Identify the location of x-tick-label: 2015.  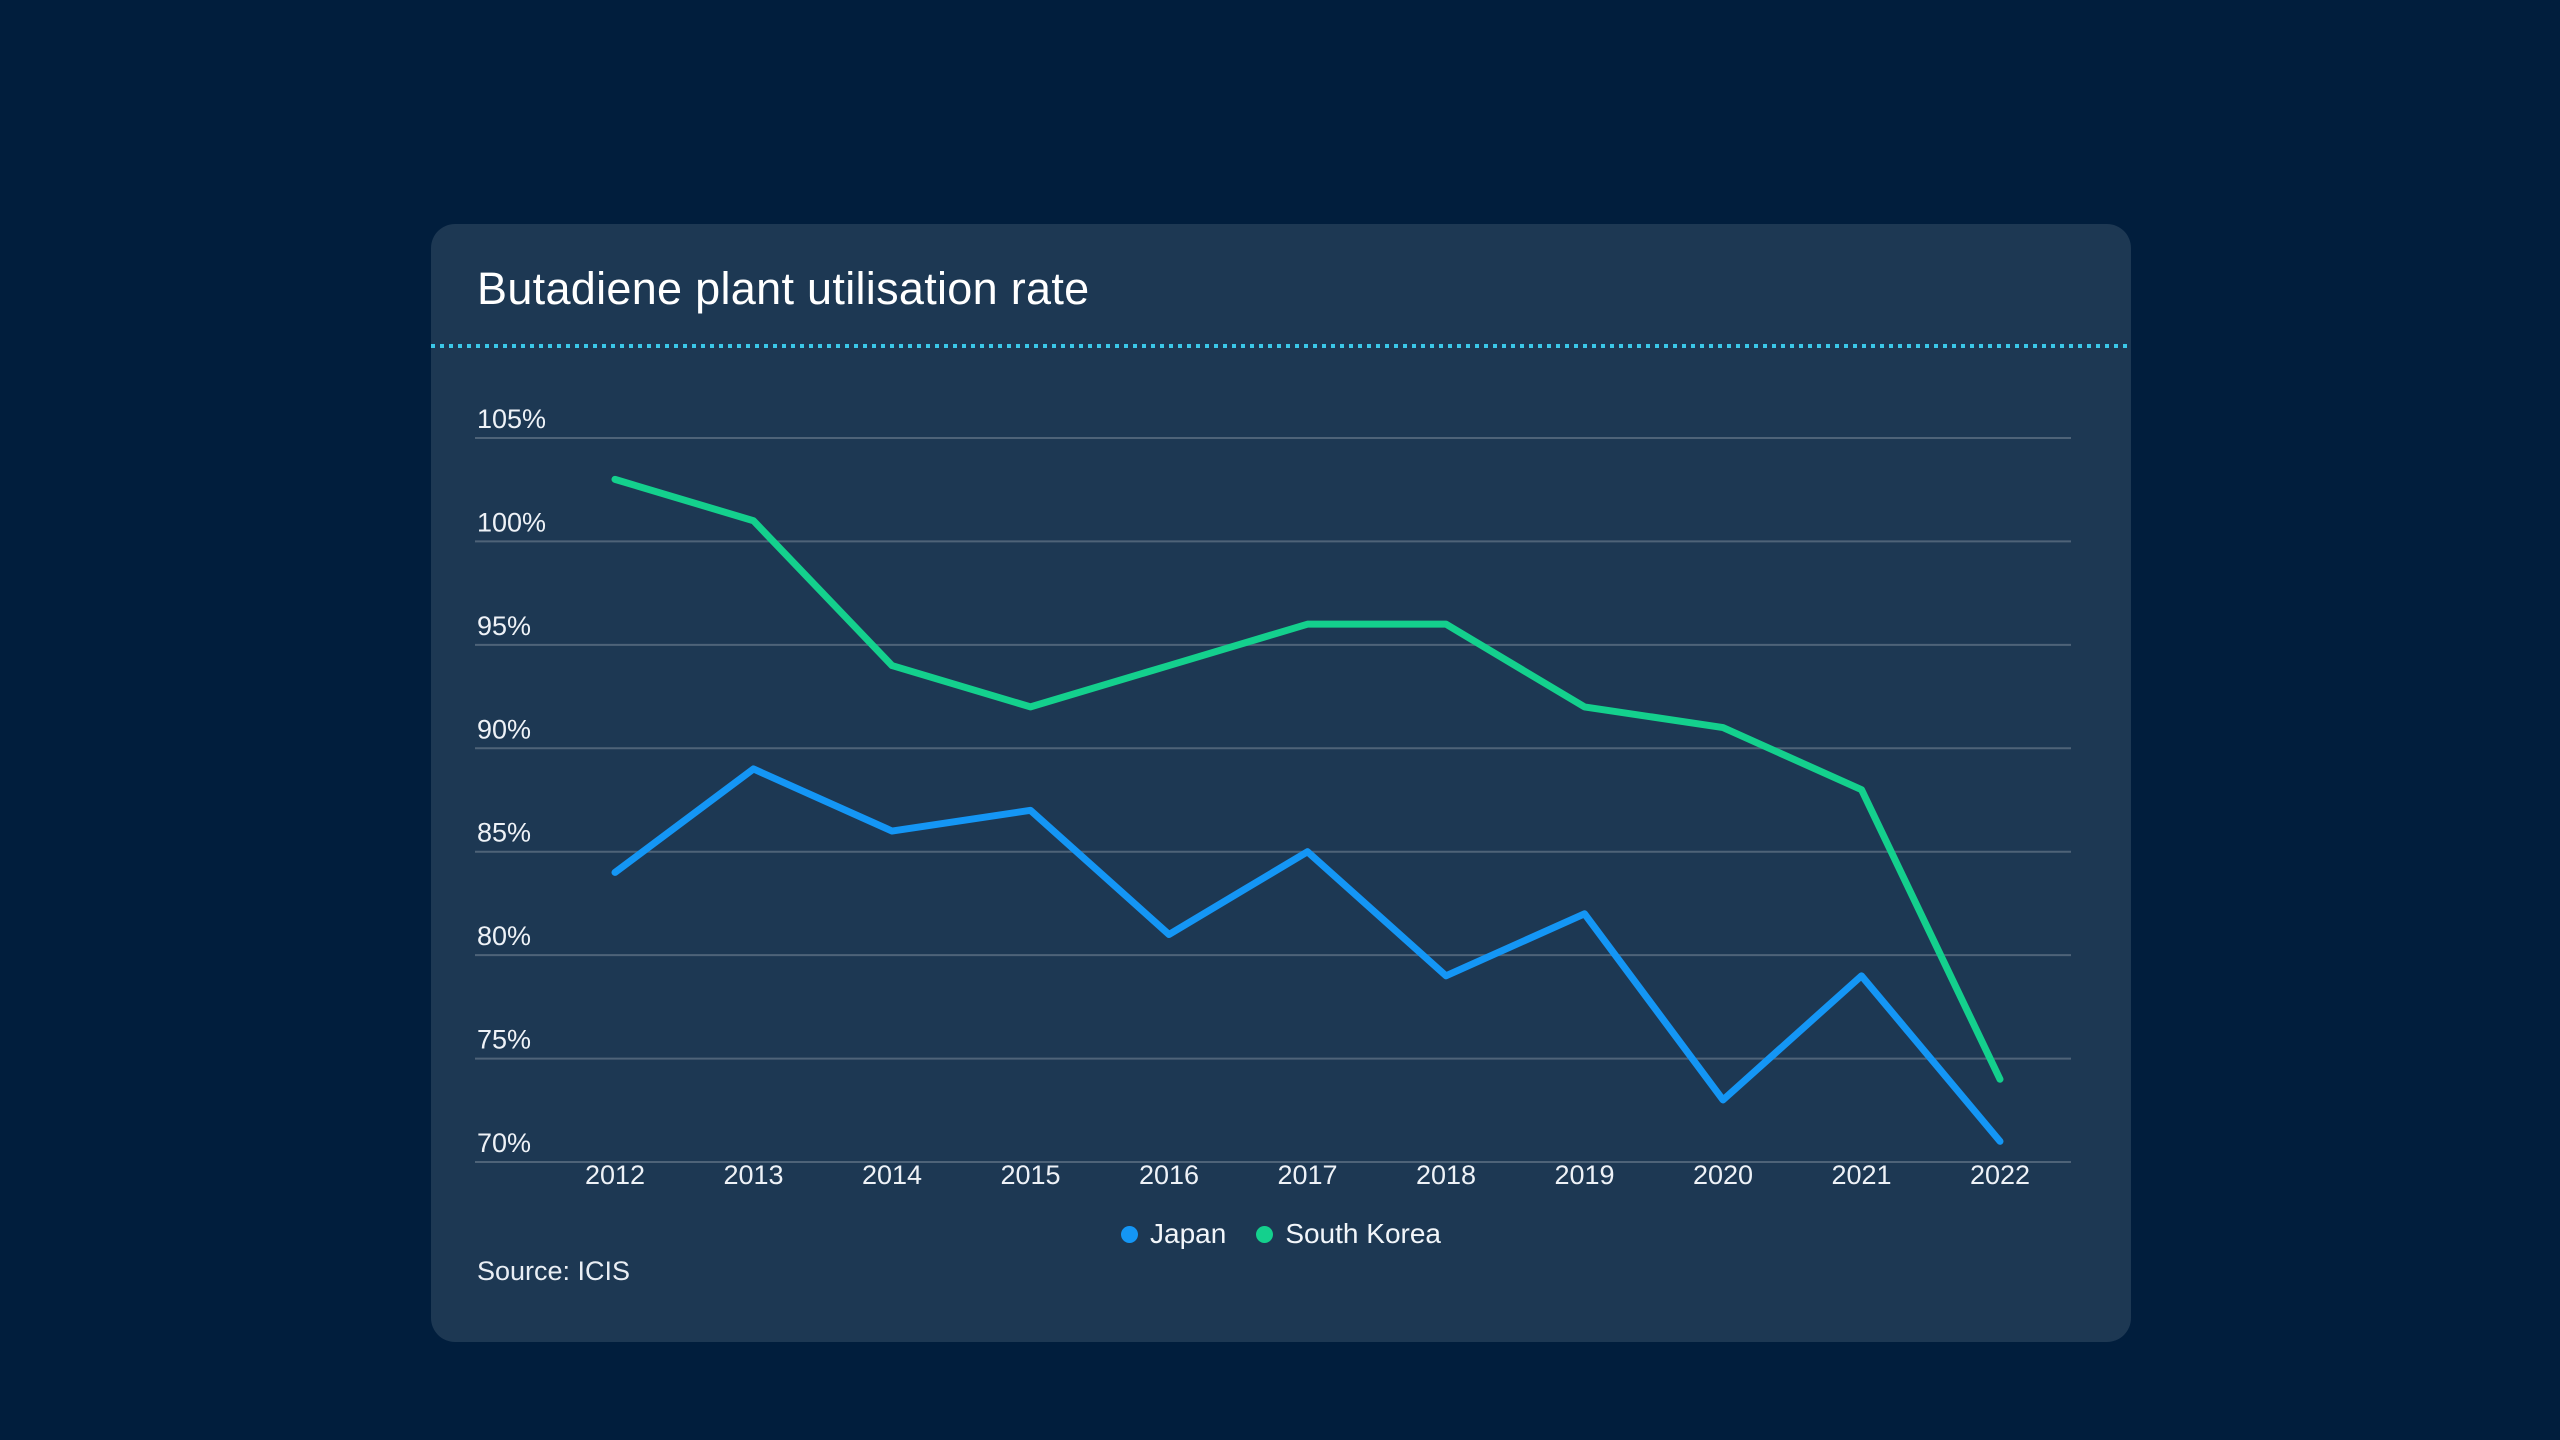
(1030, 1175).